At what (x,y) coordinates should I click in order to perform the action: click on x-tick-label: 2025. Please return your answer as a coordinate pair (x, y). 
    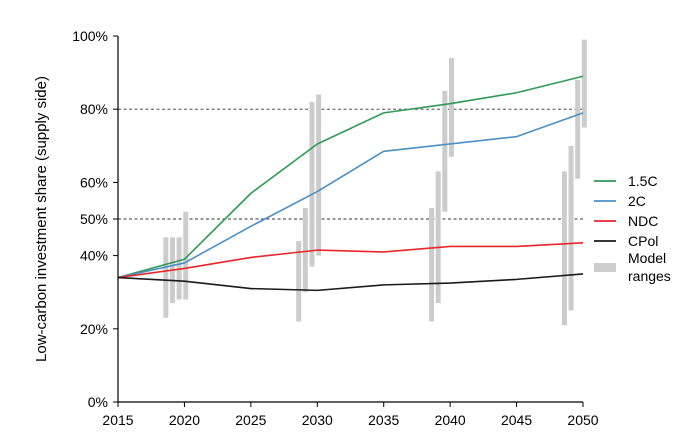
    Looking at the image, I should click on (250, 420).